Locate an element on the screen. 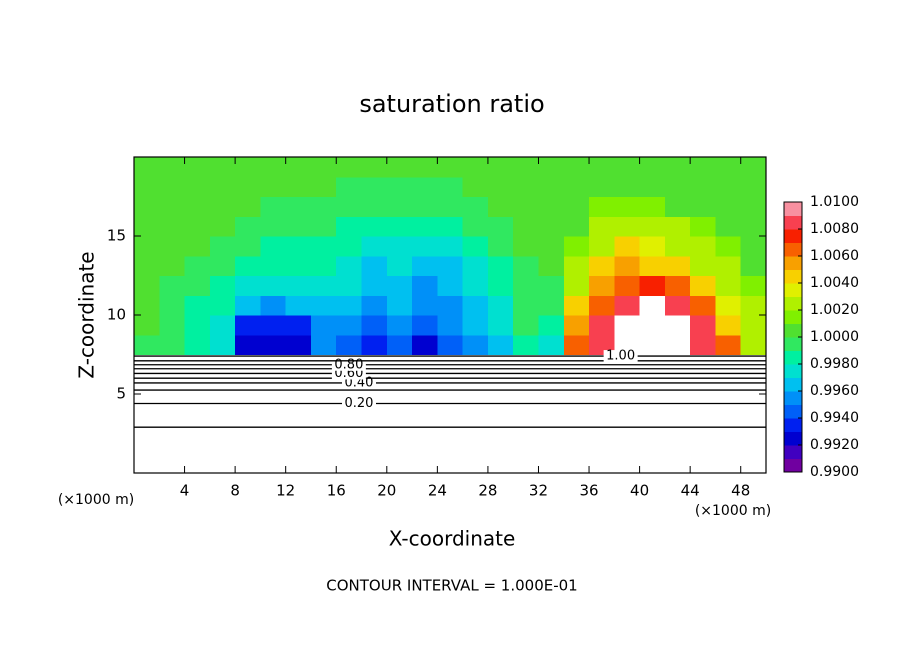  x-tick-label: 28 is located at coordinates (487, 491).